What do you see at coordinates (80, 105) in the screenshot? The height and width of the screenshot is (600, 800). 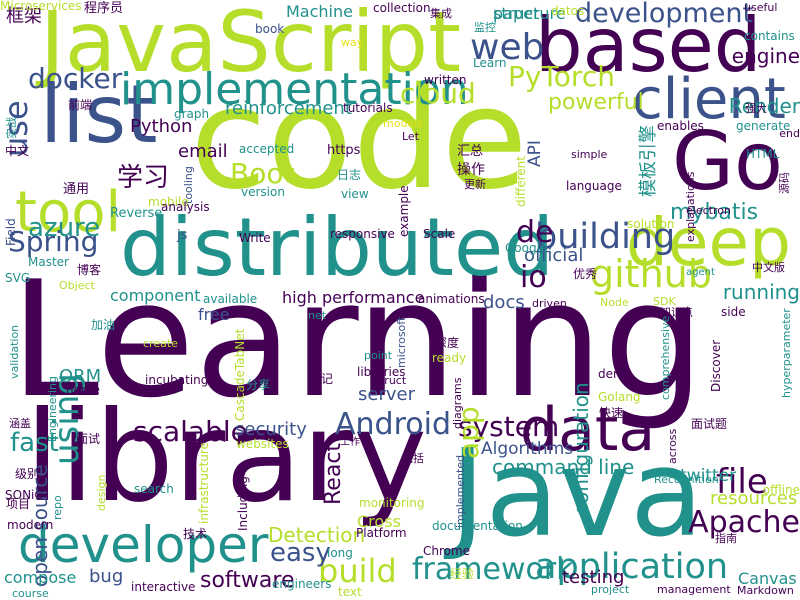 I see `cloud-word: 前端` at bounding box center [80, 105].